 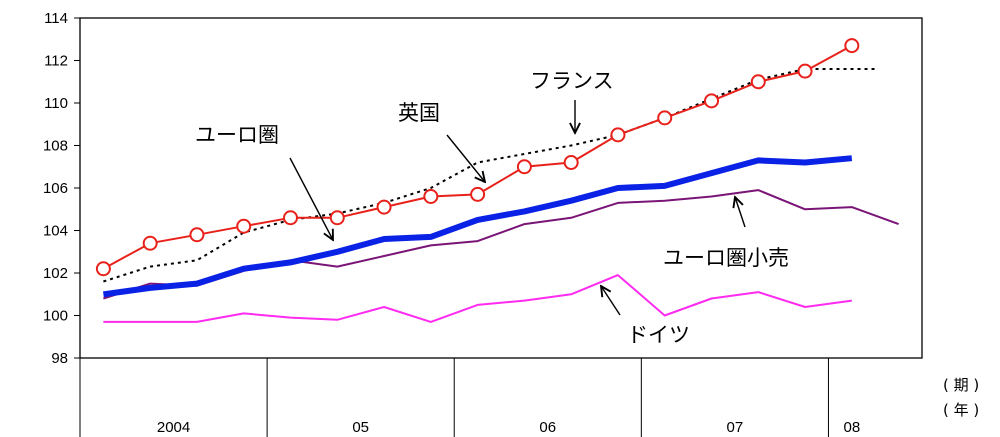 What do you see at coordinates (735, 427) in the screenshot?
I see `x-year-label: 07` at bounding box center [735, 427].